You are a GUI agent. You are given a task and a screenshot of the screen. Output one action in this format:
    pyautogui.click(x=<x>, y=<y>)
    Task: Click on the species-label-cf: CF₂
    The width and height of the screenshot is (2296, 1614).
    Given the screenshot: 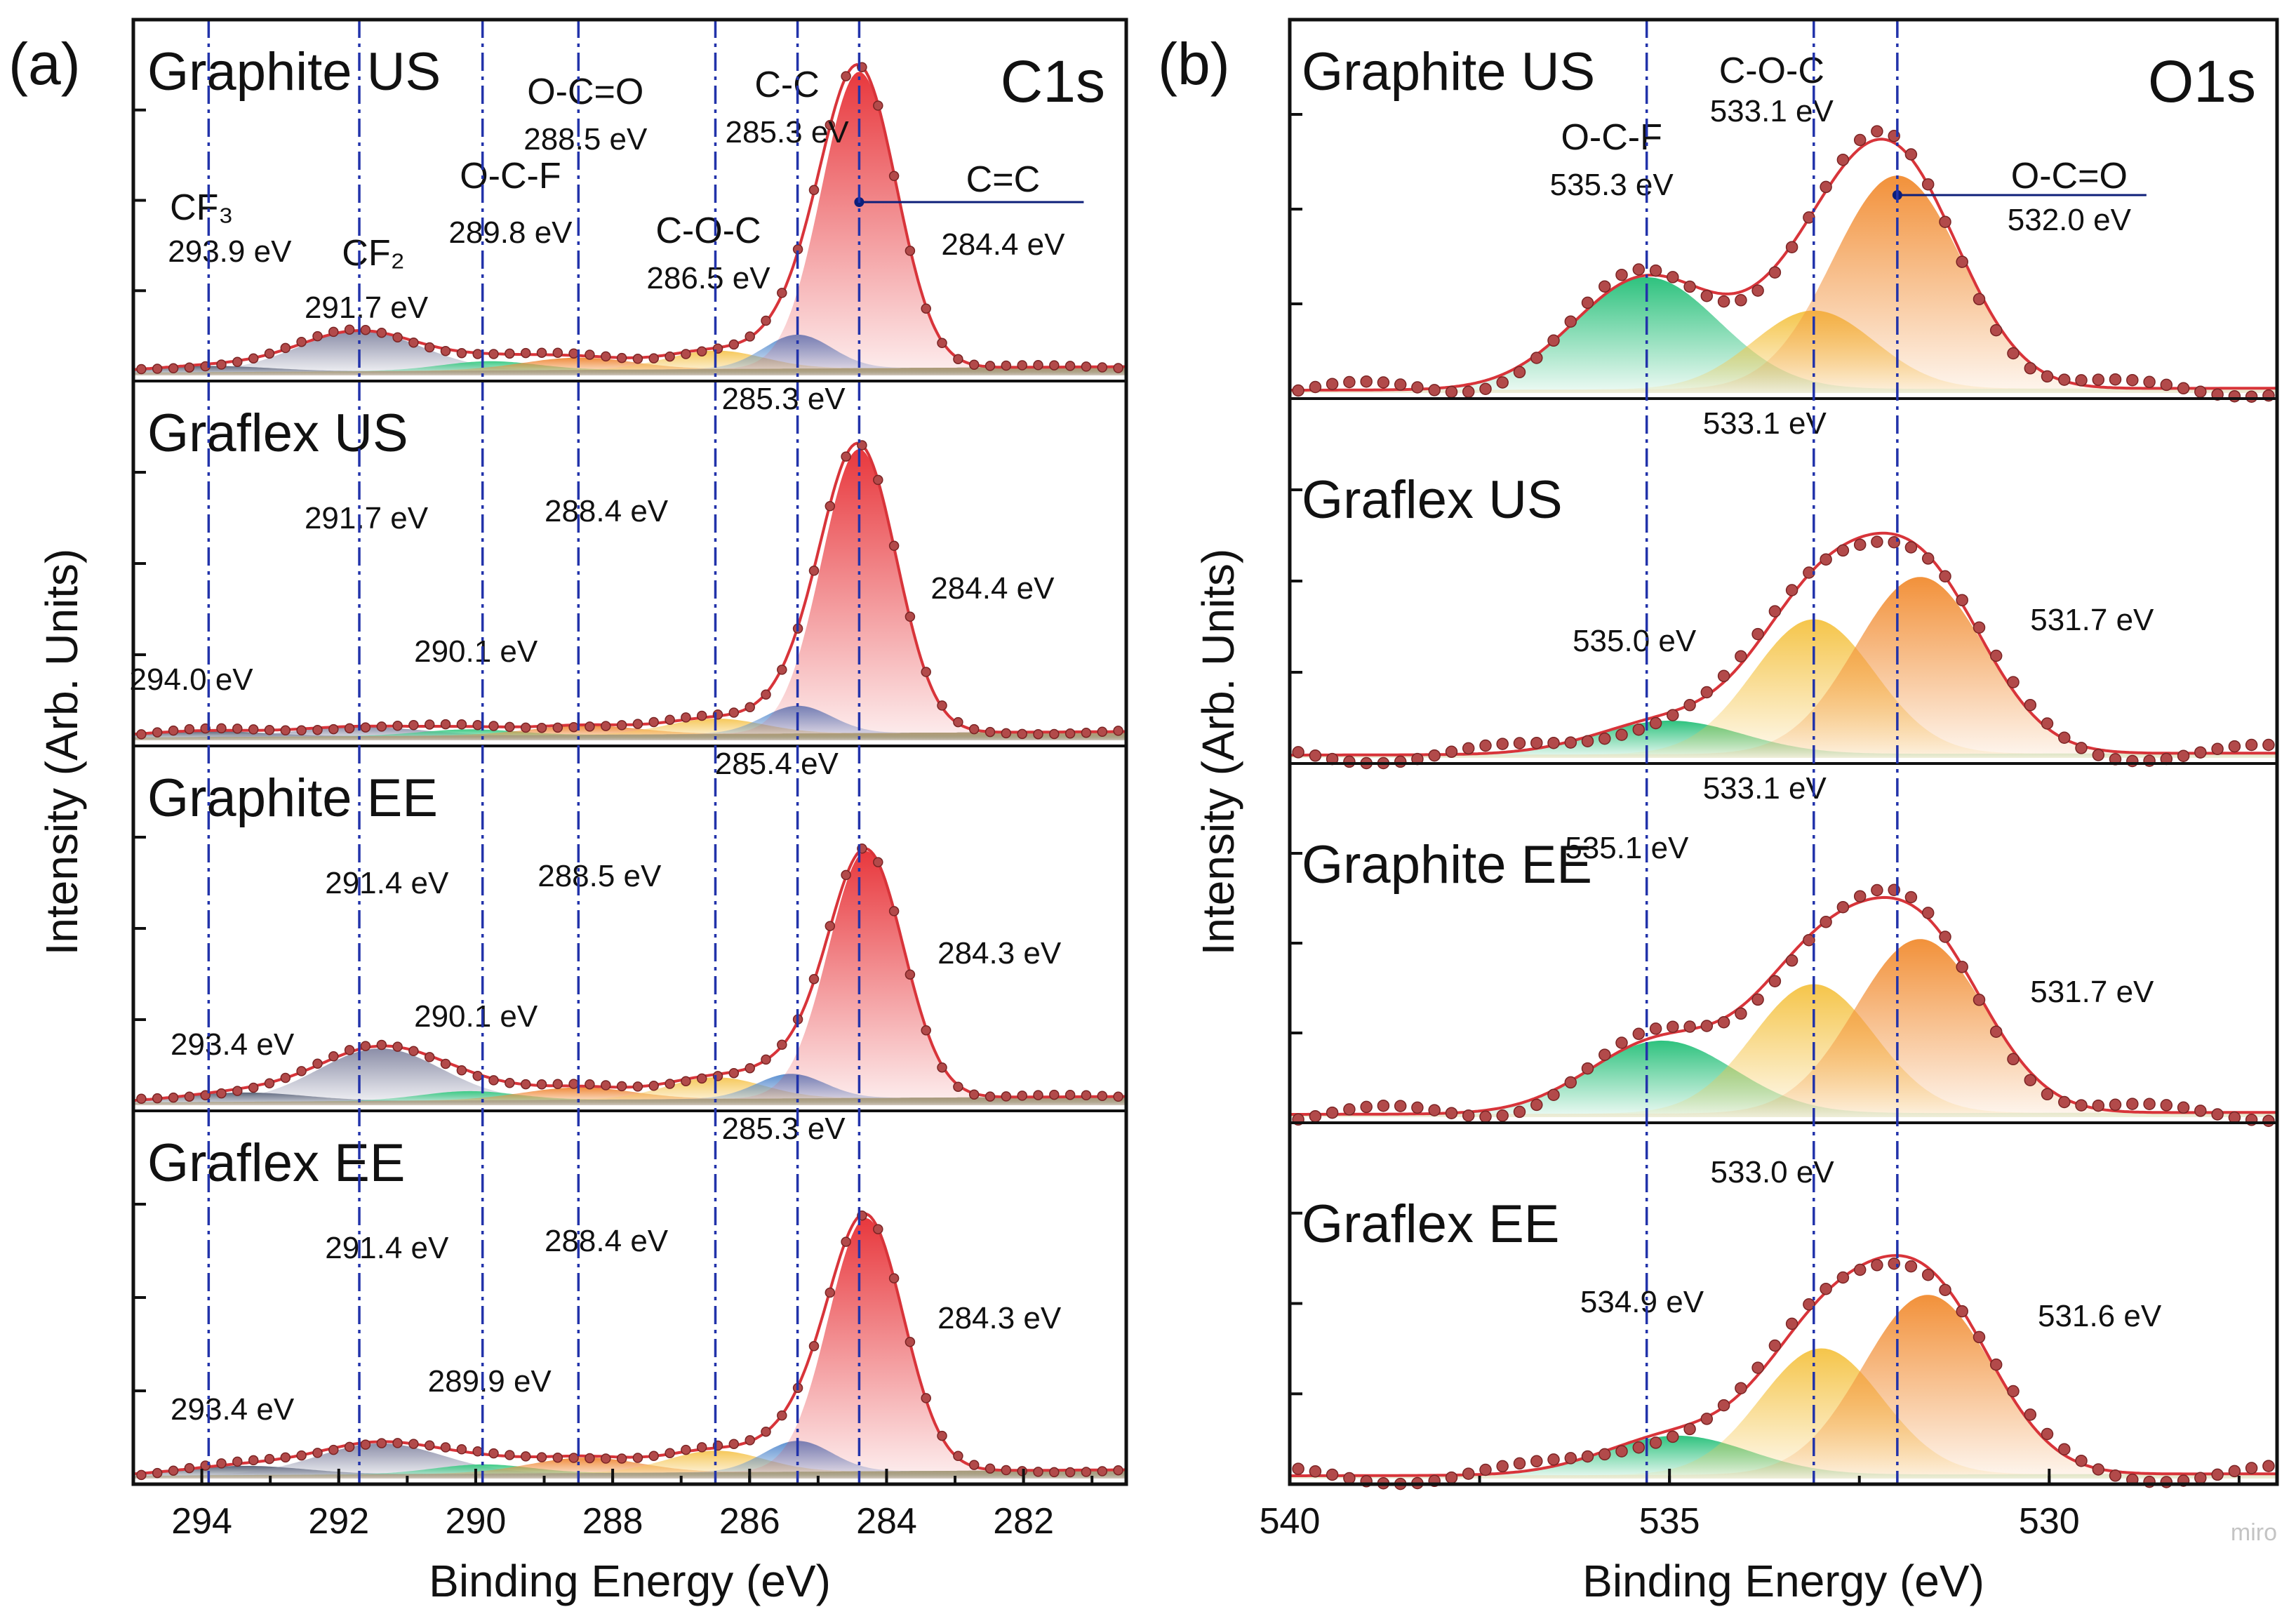 What is the action you would take?
    pyautogui.click(x=373, y=254)
    